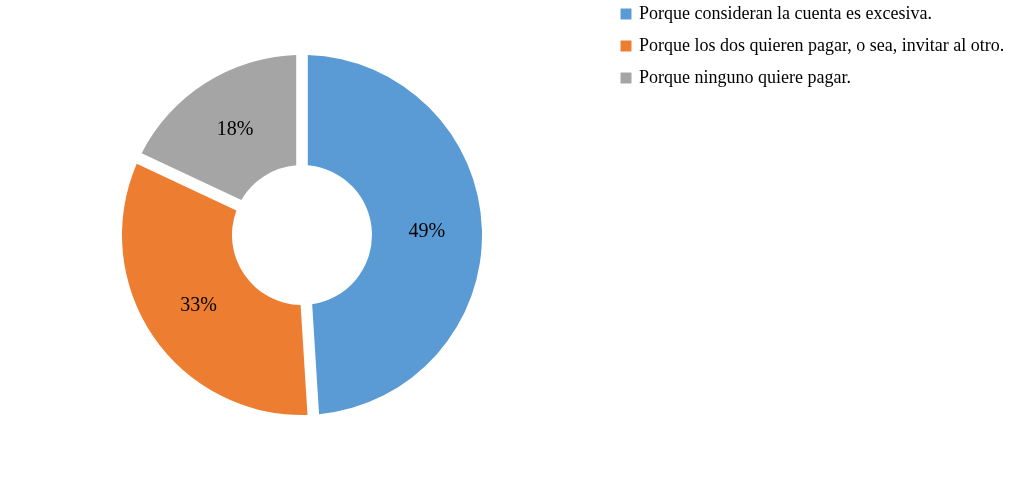  I want to click on data-label: 33%, so click(198, 304).